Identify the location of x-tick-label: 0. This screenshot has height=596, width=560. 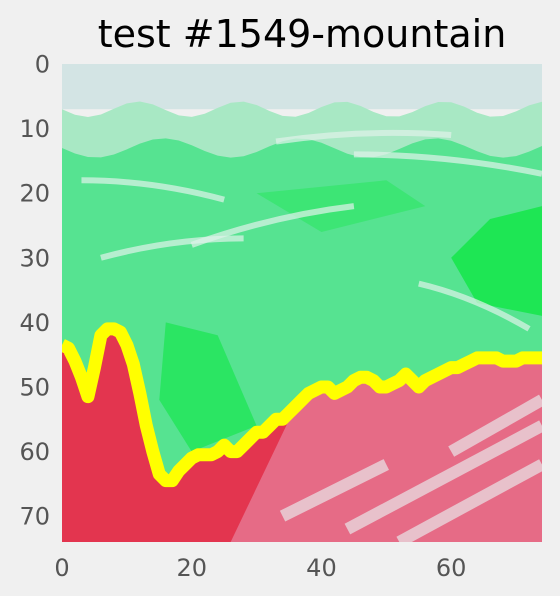
(61, 568).